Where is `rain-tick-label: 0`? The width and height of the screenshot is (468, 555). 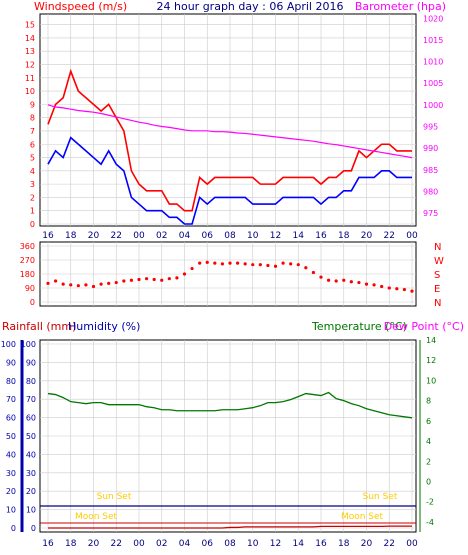
rain-tick-label: 0 is located at coordinates (13, 528).